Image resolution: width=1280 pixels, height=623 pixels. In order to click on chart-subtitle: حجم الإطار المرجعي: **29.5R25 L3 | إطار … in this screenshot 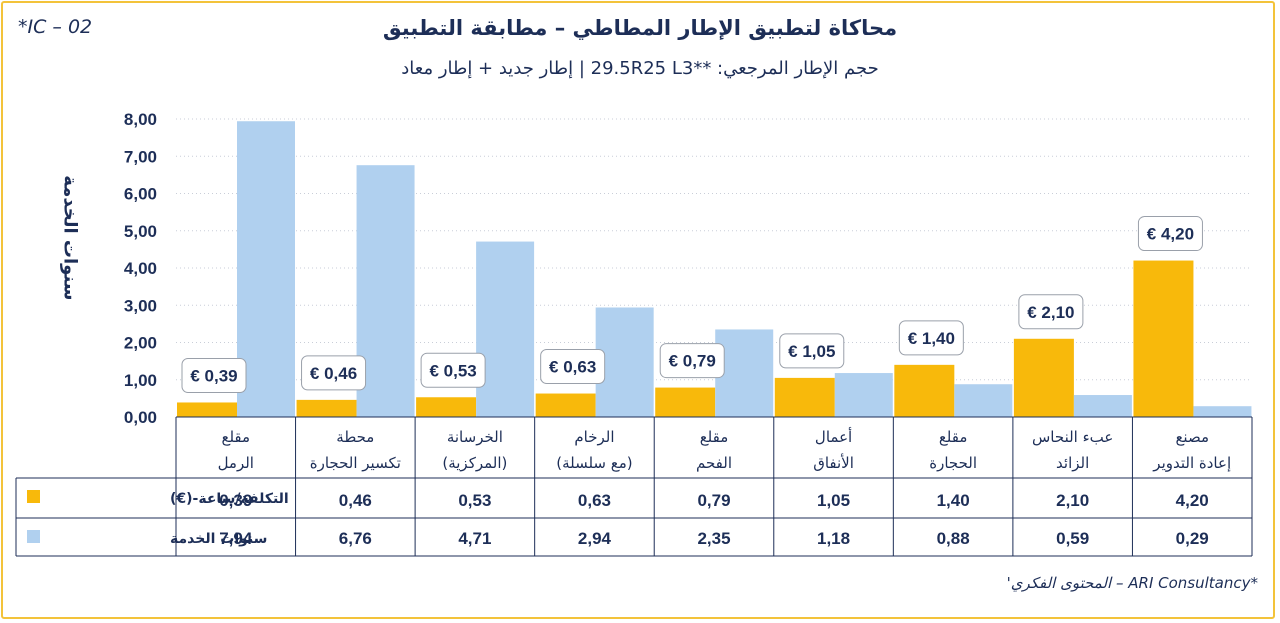, I will do `click(640, 68)`.